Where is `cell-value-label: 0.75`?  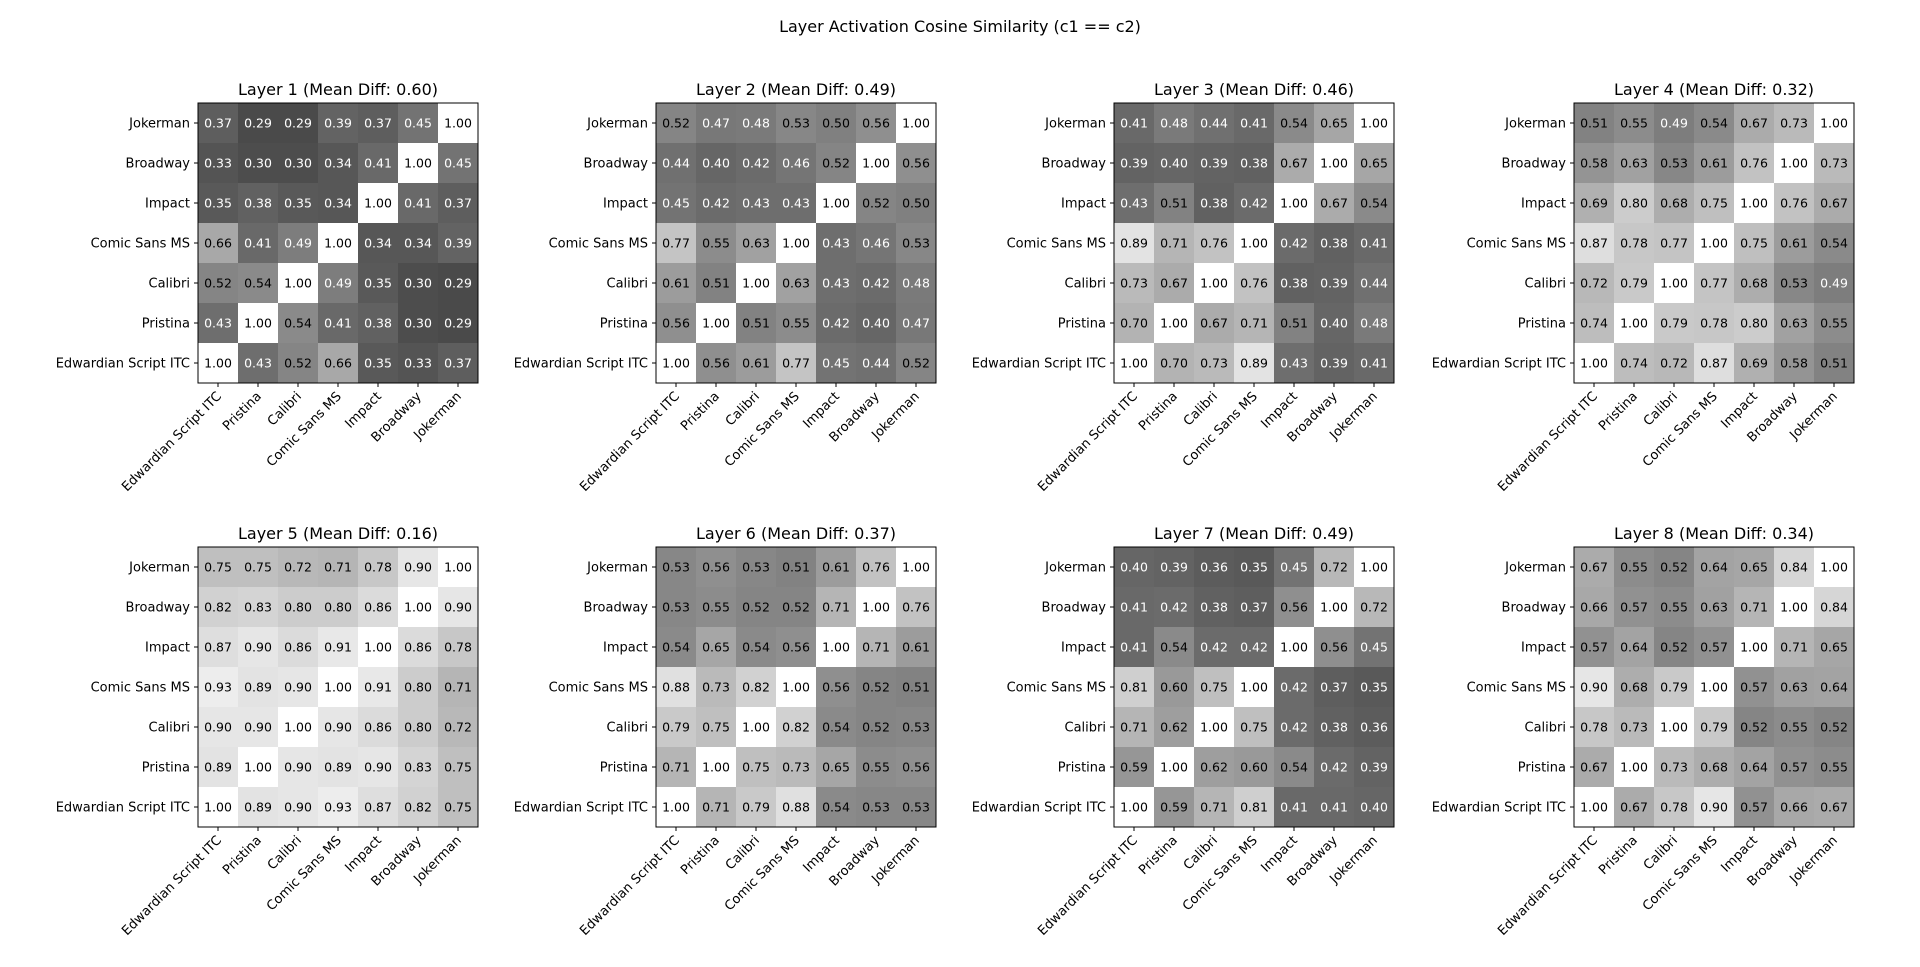 cell-value-label: 0.75 is located at coordinates (258, 567).